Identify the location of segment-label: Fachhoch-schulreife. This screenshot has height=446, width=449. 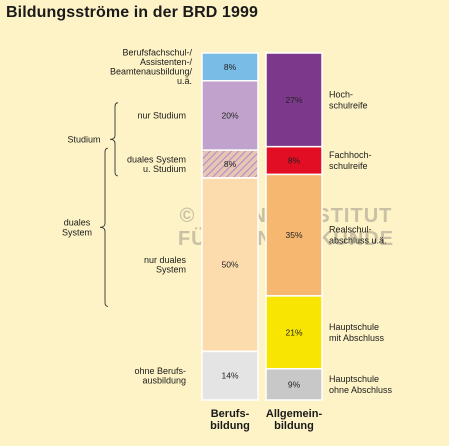
(350, 160).